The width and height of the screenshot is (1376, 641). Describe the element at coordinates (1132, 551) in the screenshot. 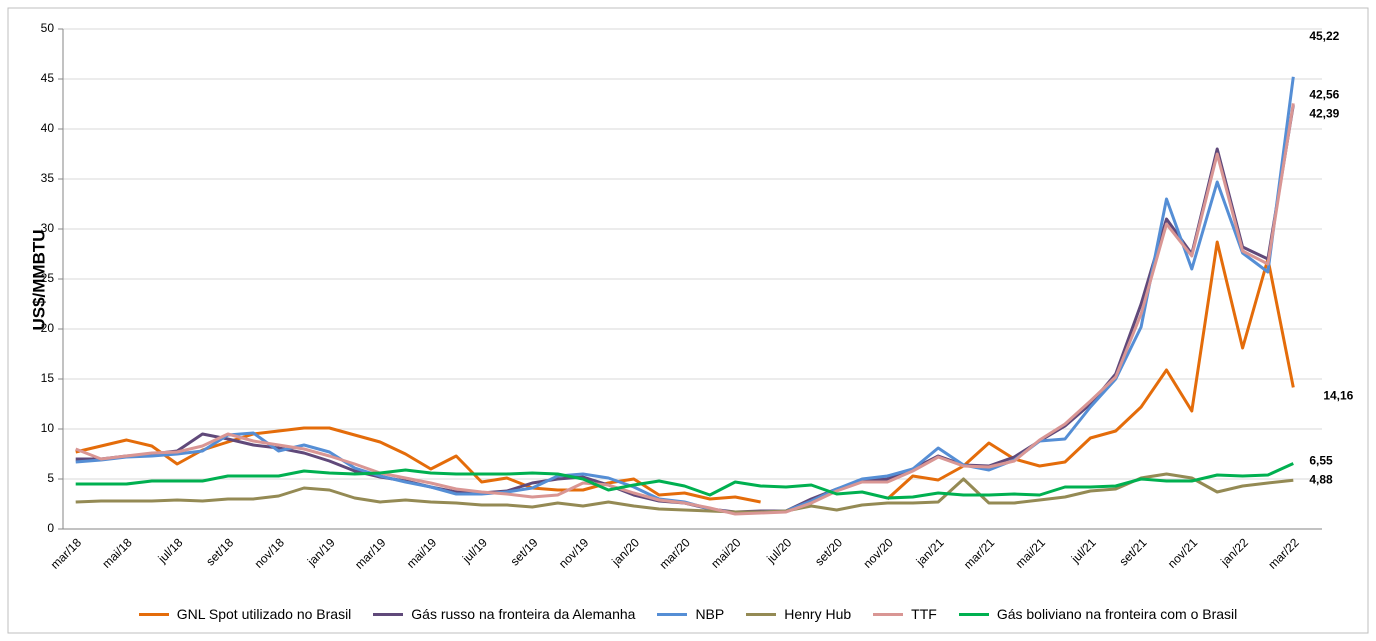

I see `x-tick-label: set/21` at that location.